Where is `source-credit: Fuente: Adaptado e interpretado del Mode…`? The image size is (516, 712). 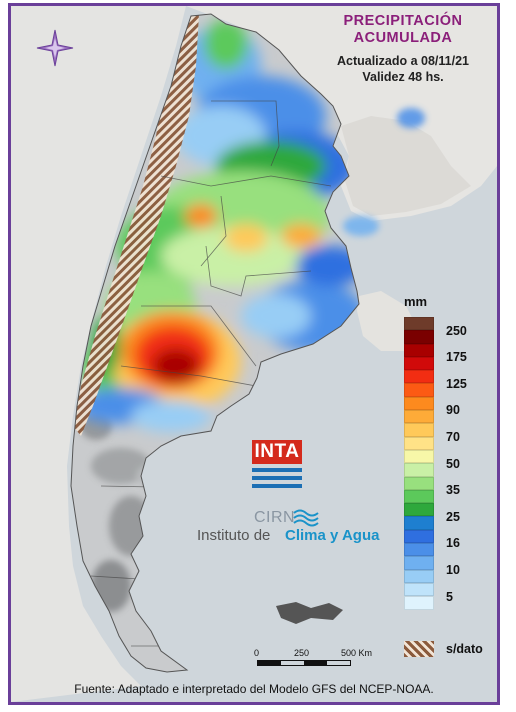 source-credit: Fuente: Adaptado e interpretado del Mode… is located at coordinates (254, 689).